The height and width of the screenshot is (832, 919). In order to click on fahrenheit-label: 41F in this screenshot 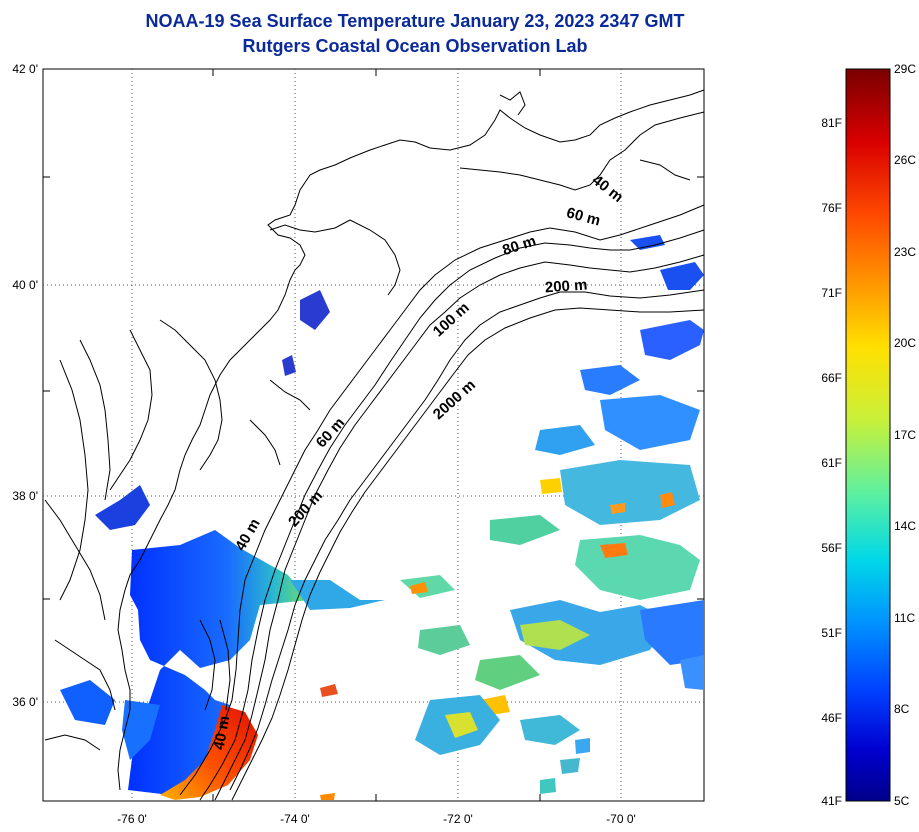, I will do `click(831, 801)`.